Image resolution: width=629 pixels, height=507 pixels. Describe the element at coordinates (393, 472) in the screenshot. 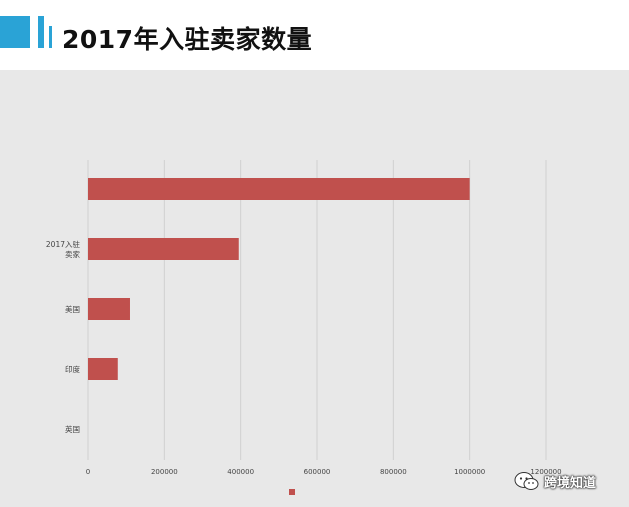

I see `x-tick-label: 800000` at that location.